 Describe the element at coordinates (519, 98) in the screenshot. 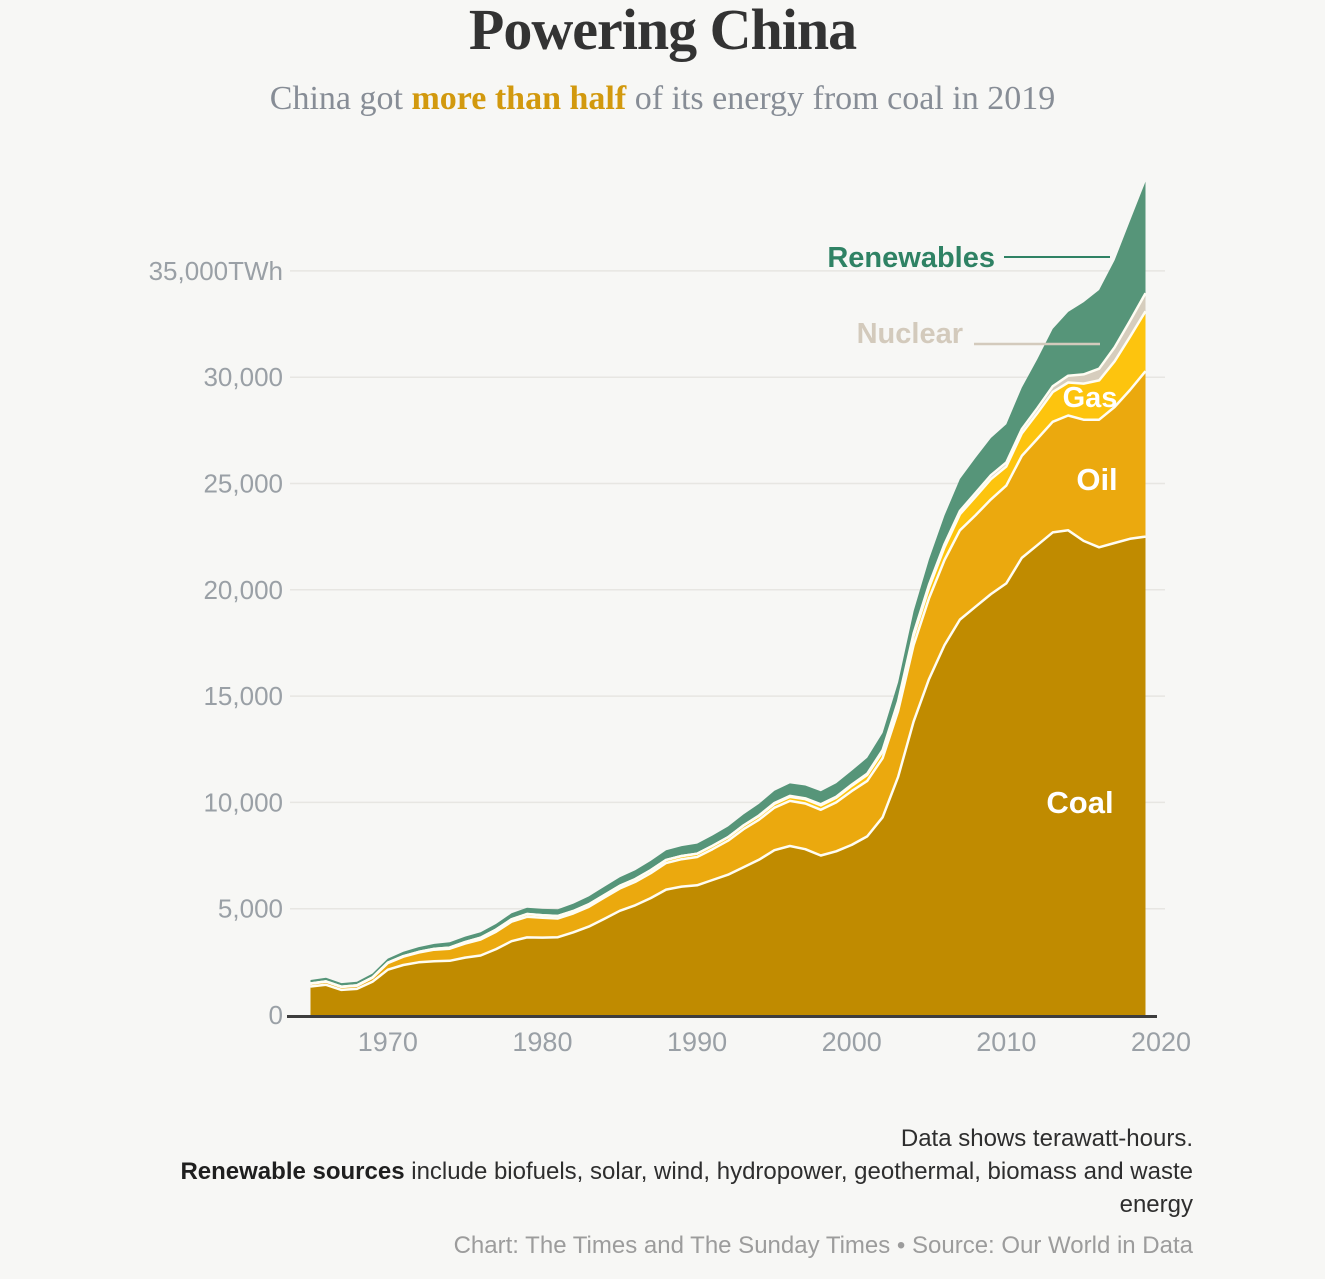

I see `subtitle-highlight: more than half` at that location.